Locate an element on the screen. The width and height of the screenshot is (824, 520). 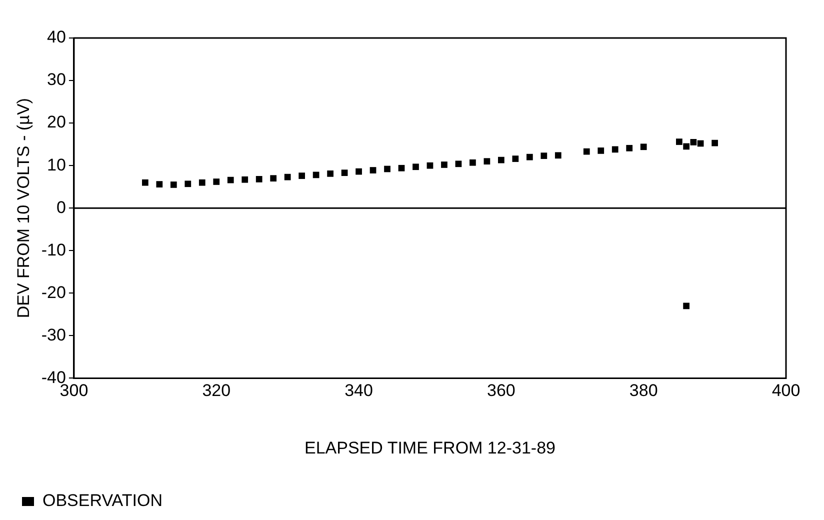
y-tick-label: -20 is located at coordinates (53, 292).